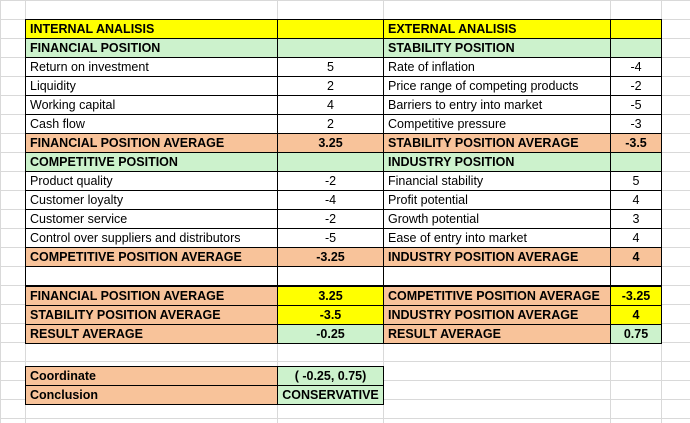  What do you see at coordinates (636, 296) in the screenshot?
I see `summary-right-value: -3.25` at bounding box center [636, 296].